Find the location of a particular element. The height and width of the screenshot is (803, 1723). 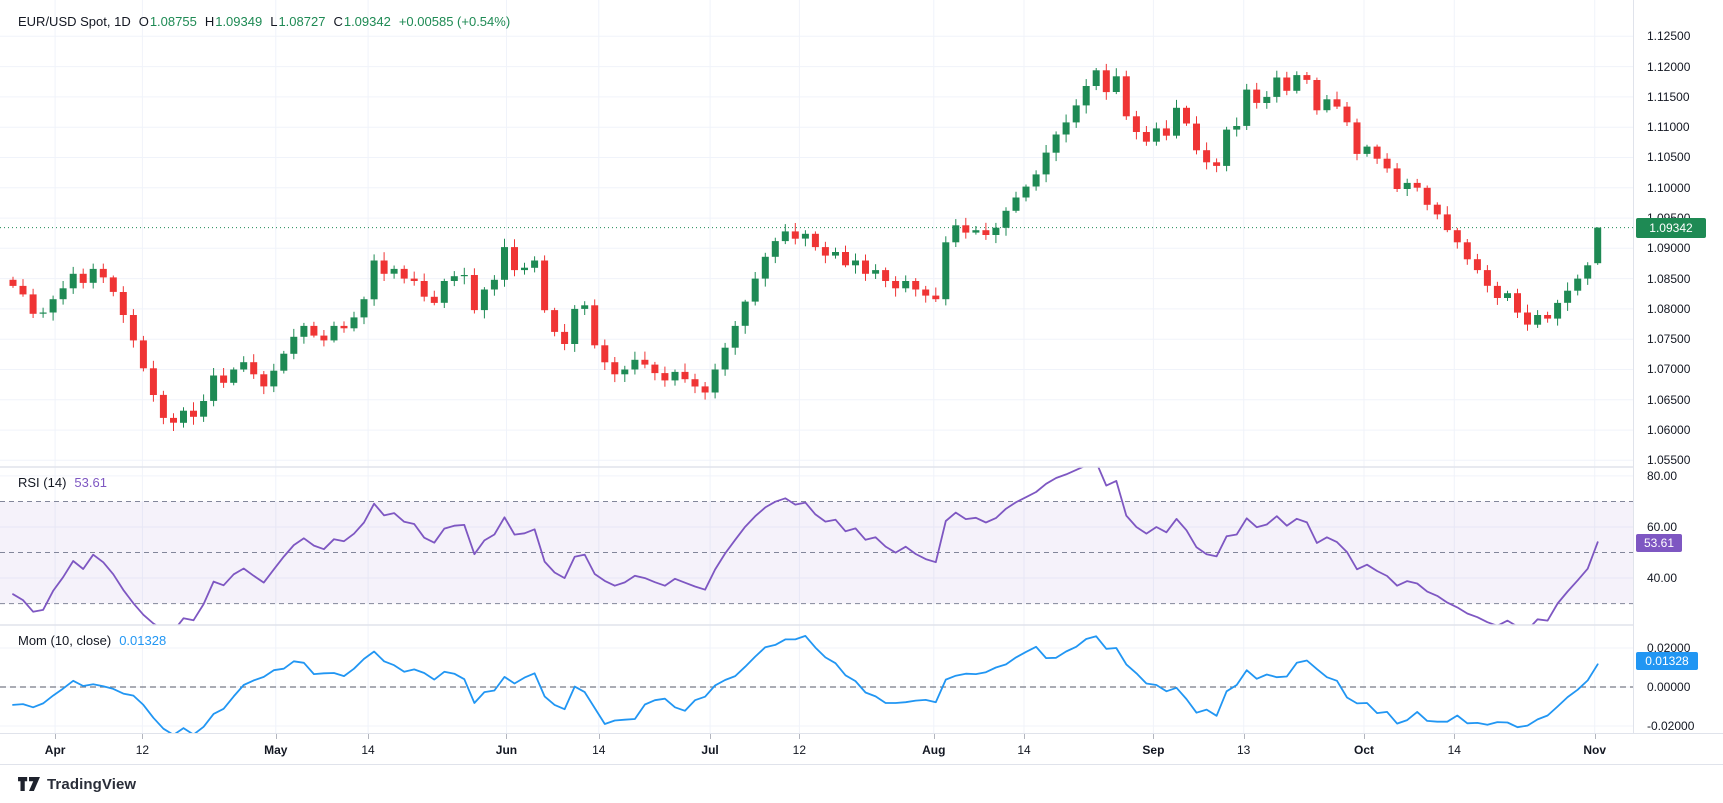

rsi-legend: RSI (14) 53.61 is located at coordinates (62, 482).